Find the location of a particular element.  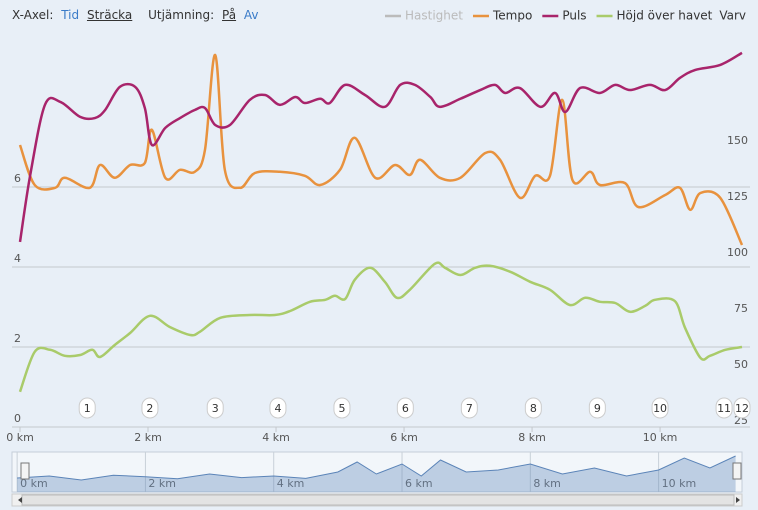

navigator-tick-label: 0 km is located at coordinates (34, 483).